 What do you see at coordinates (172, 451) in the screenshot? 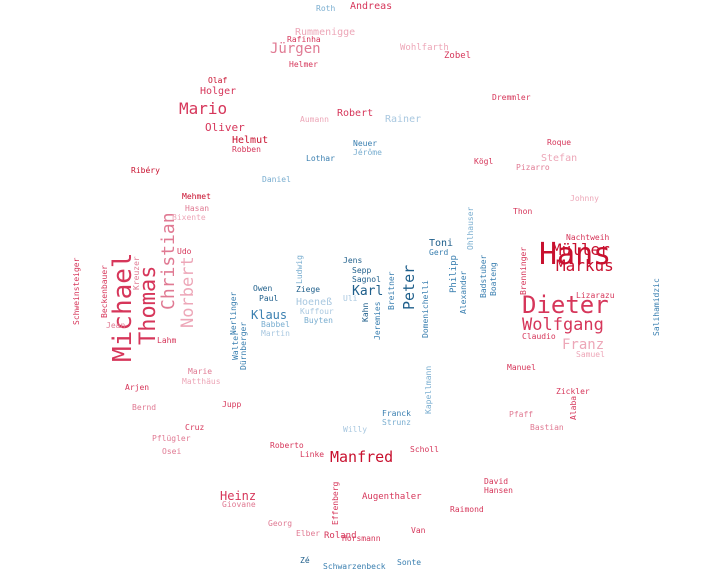
I see `word: Osei` at bounding box center [172, 451].